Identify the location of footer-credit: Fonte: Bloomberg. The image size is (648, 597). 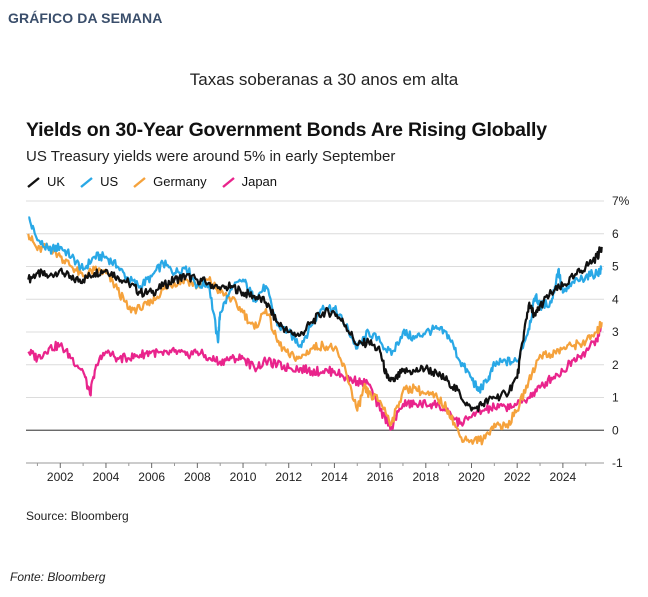
(58, 577).